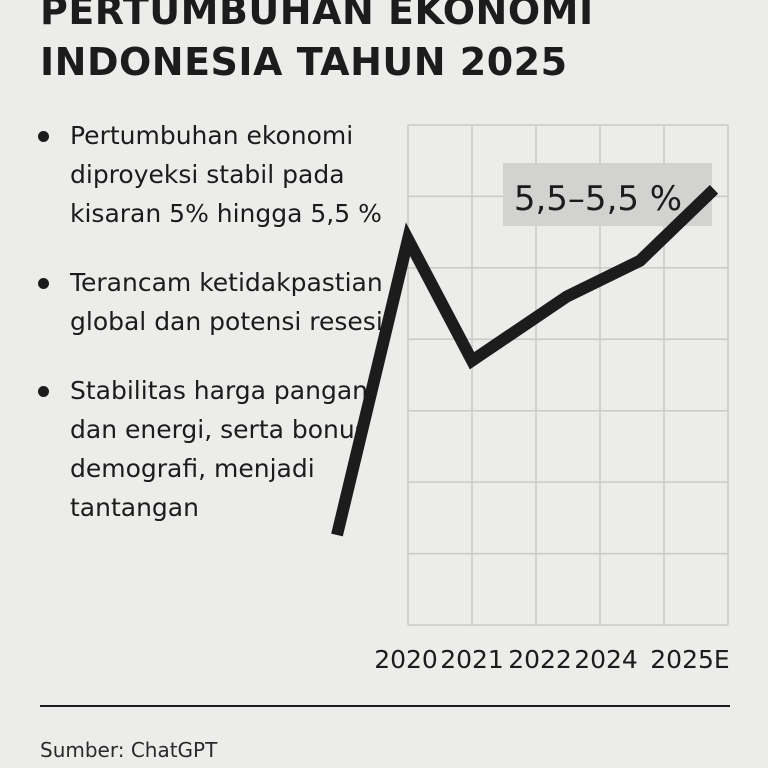 The image size is (768, 768). Describe the element at coordinates (472, 659) in the screenshot. I see `x-tick-label: 2021` at that location.